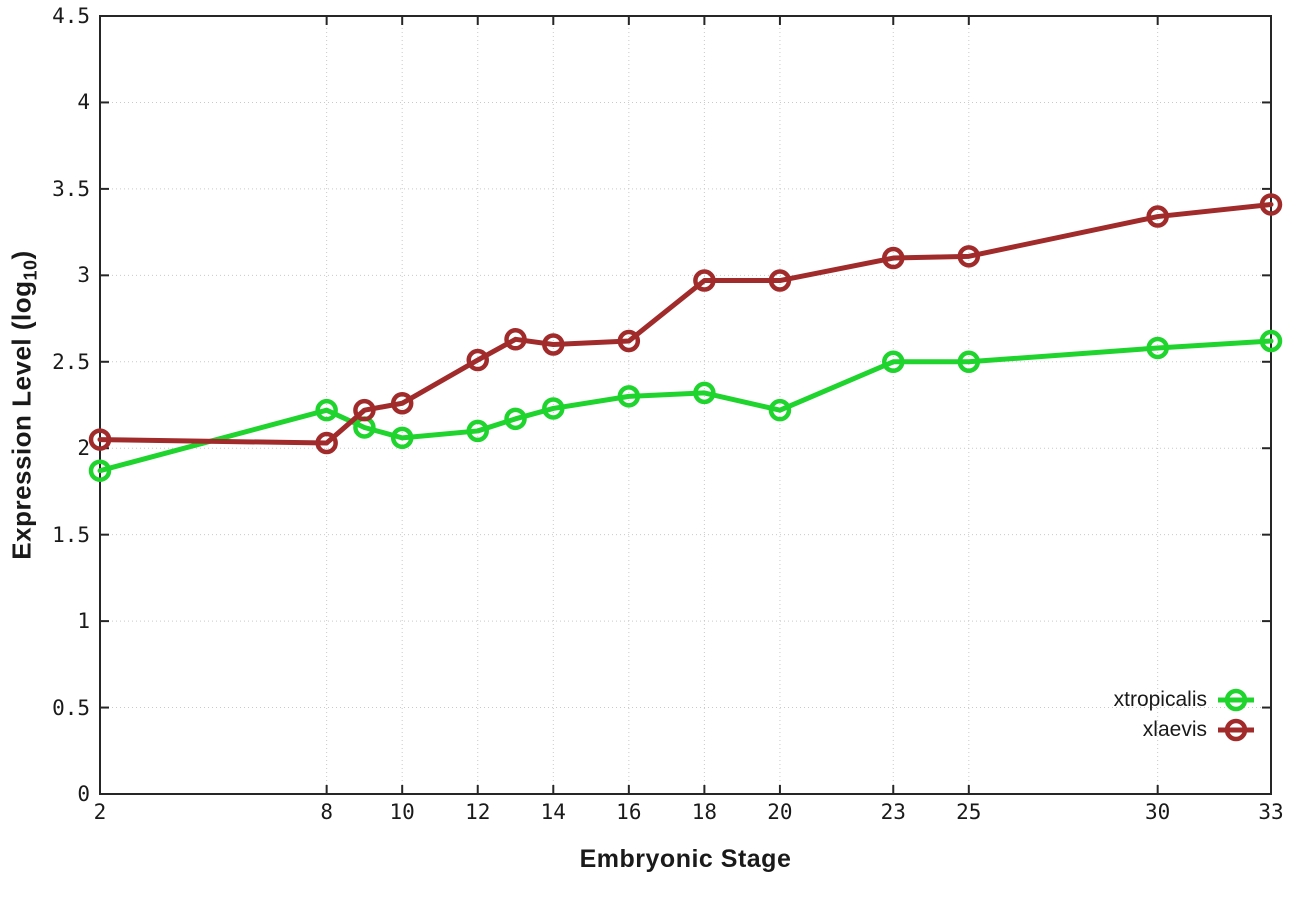  What do you see at coordinates (71, 534) in the screenshot?
I see `y-tick-label-1.5: 1.5` at bounding box center [71, 534].